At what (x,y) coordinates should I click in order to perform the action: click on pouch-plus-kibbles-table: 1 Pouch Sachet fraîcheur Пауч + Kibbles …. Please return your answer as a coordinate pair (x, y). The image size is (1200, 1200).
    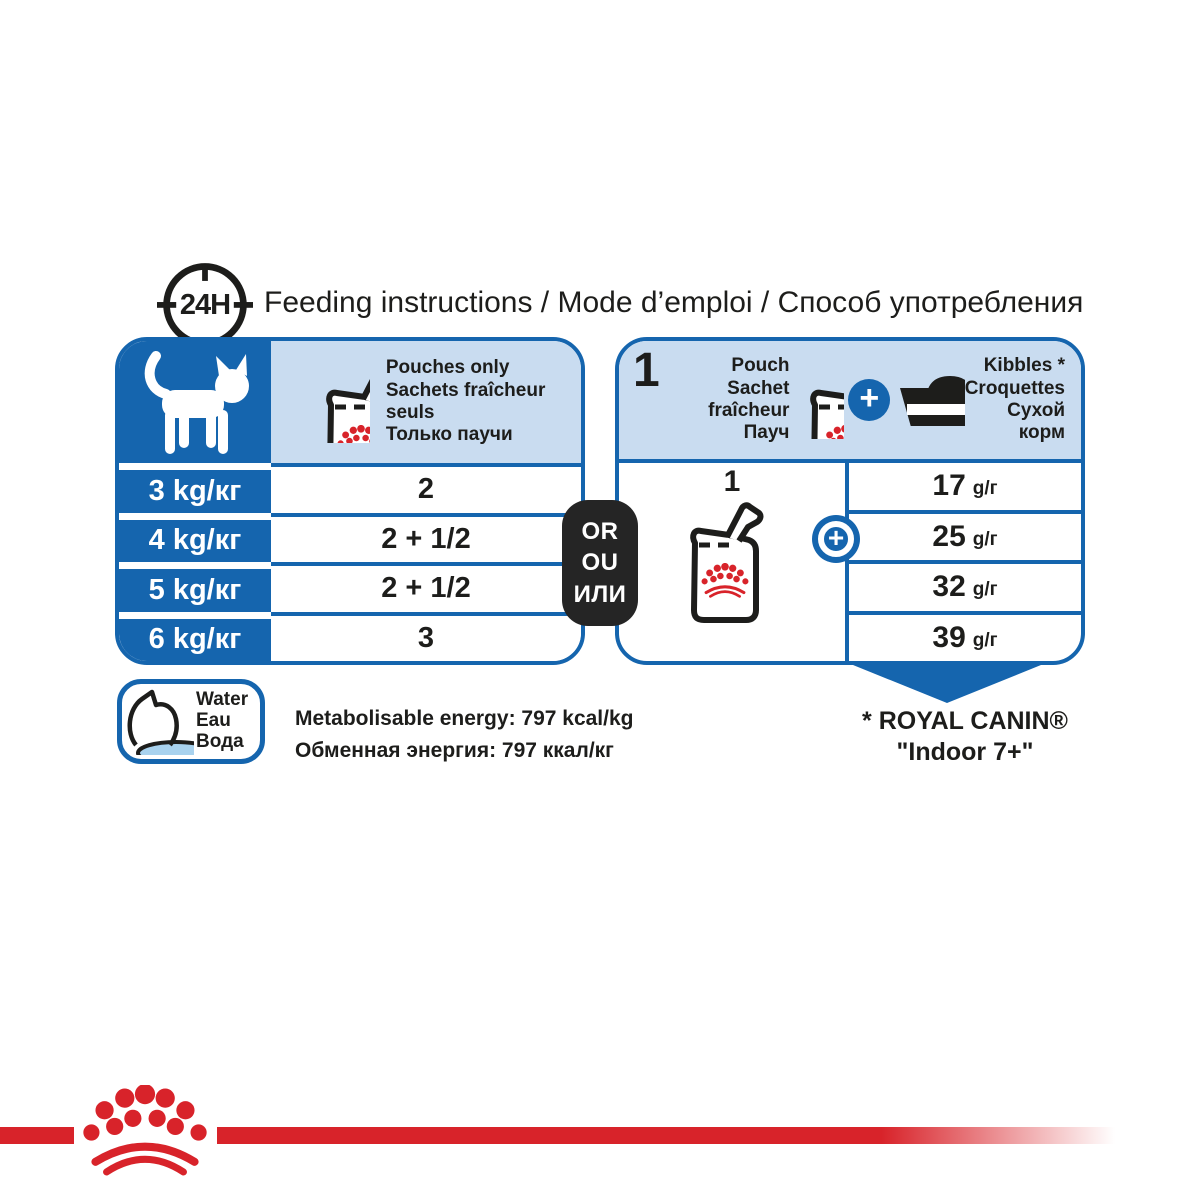
    Looking at the image, I should click on (850, 501).